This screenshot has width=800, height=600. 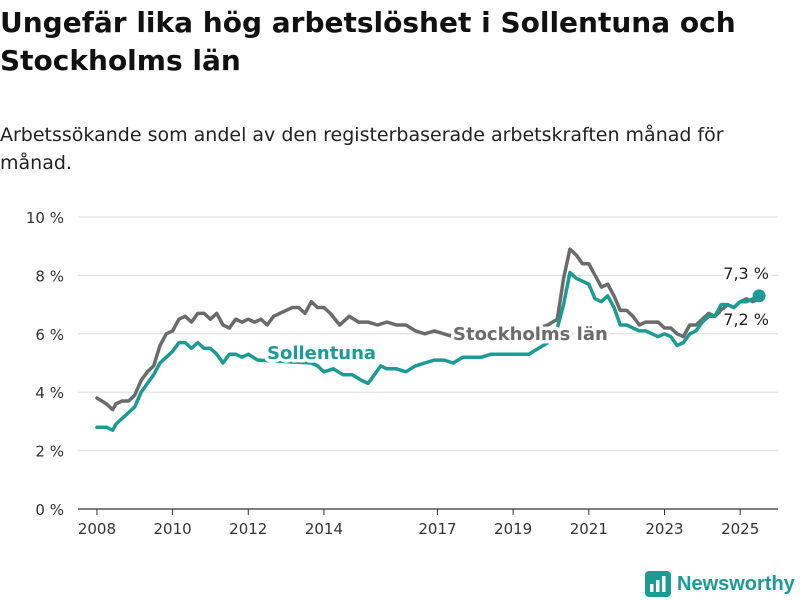 I want to click on x-tick-label: 2021, so click(x=589, y=529).